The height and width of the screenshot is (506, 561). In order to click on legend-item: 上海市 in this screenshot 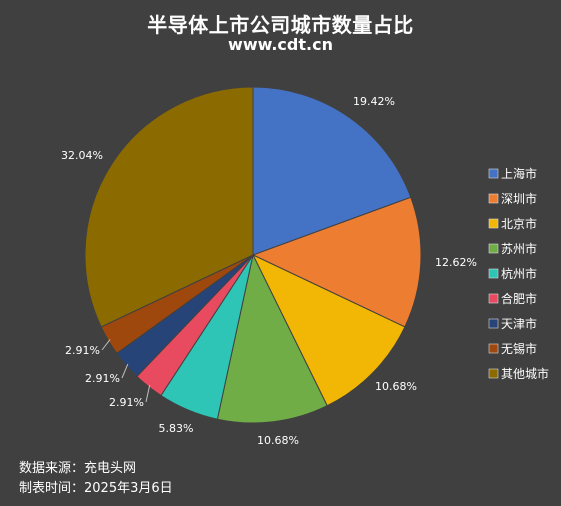, I will do `click(512, 173)`.